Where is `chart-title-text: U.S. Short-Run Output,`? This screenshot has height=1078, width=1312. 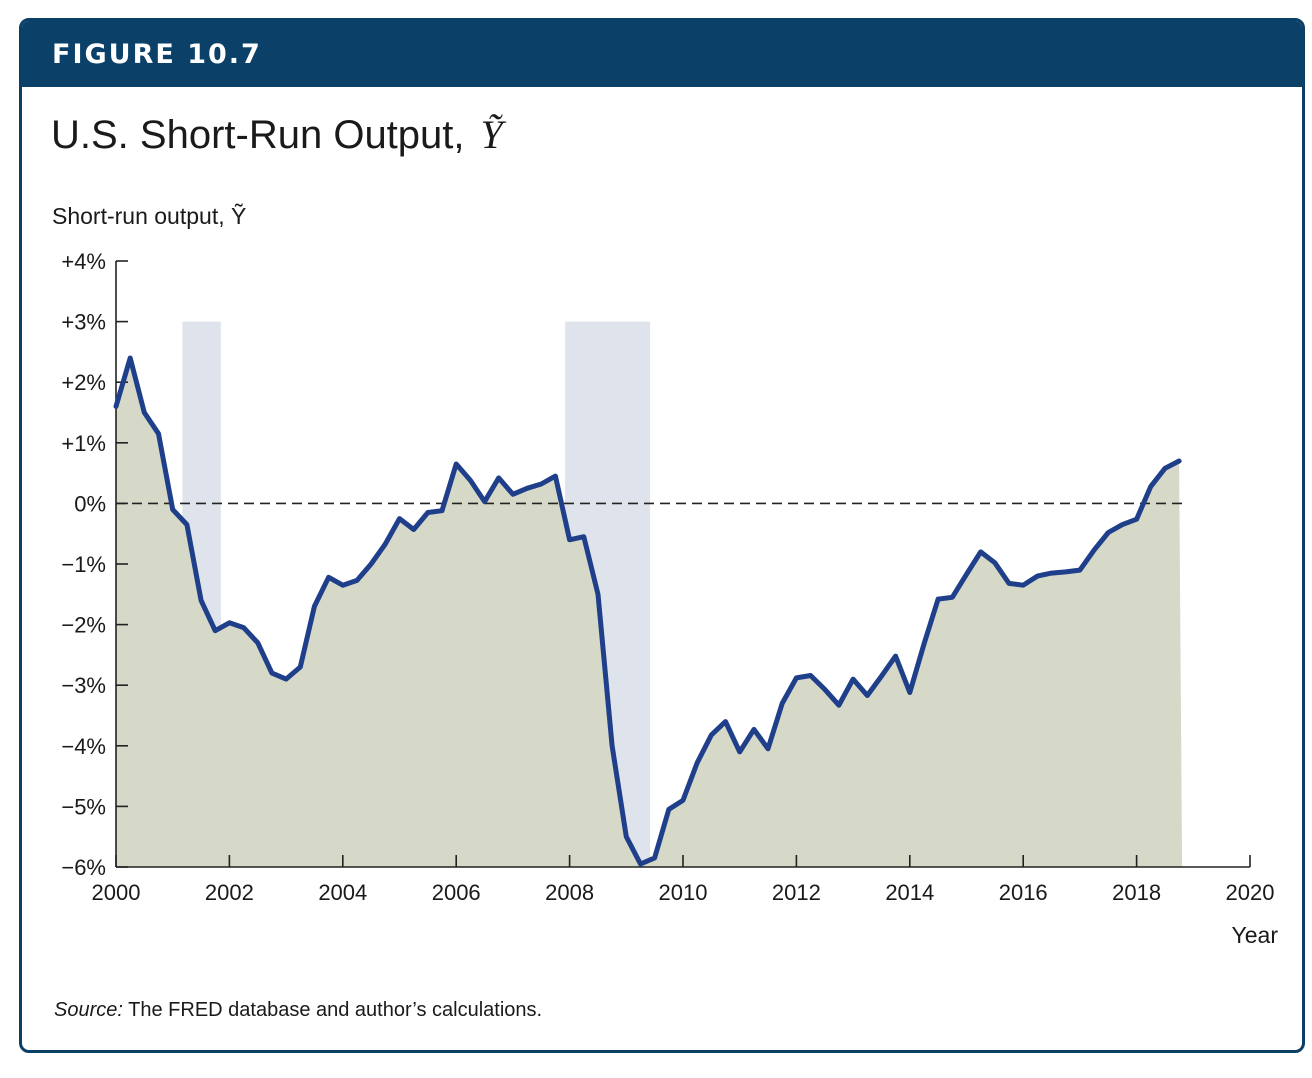
chart-title-text: U.S. Short-Run Output, is located at coordinates (258, 135).